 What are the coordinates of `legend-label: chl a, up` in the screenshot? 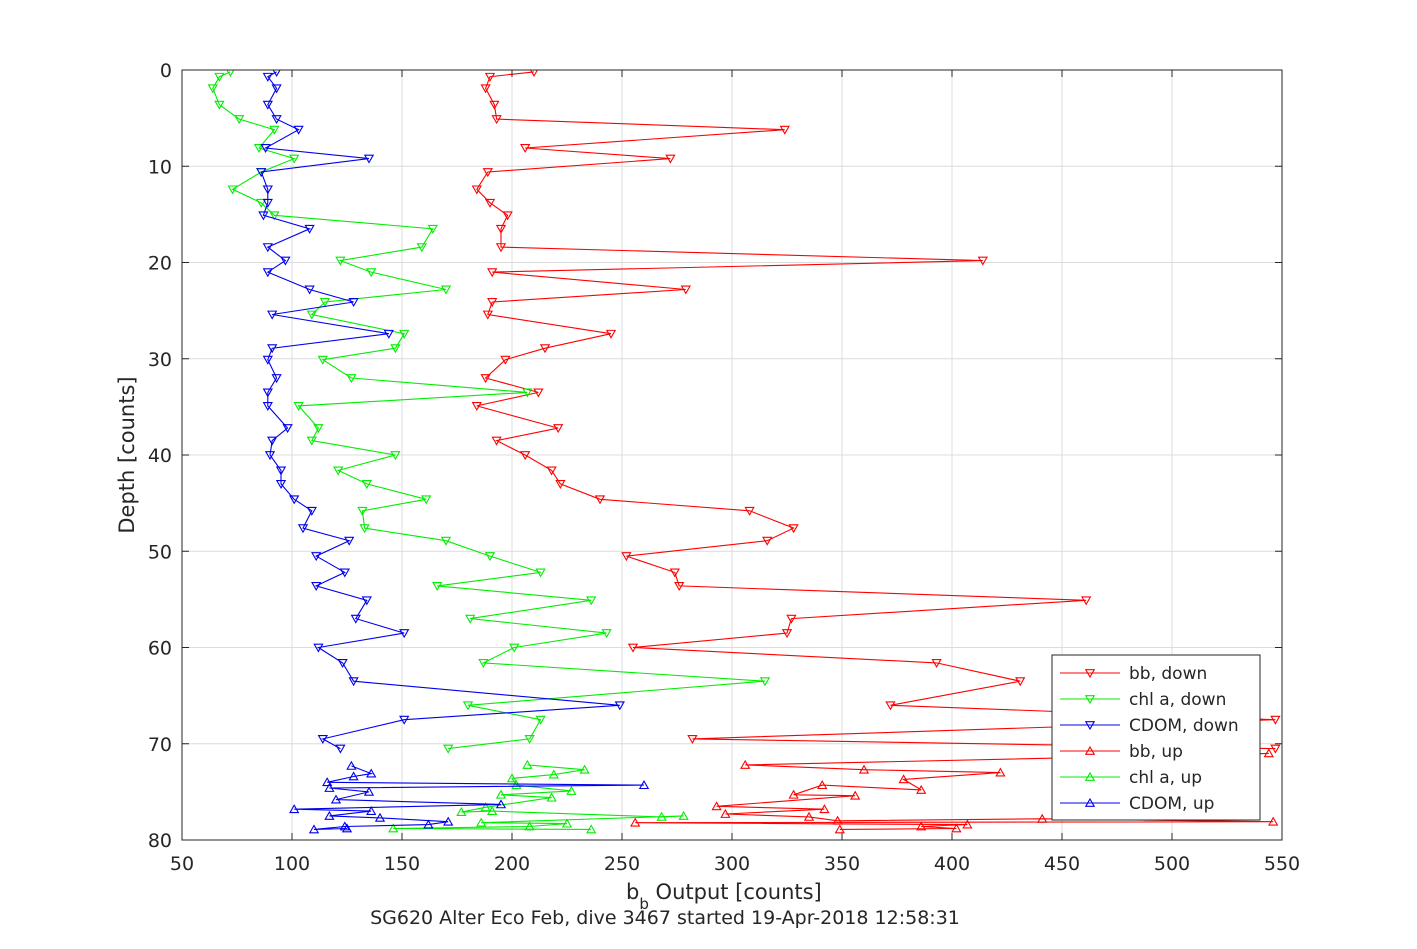 It's located at (1165, 778).